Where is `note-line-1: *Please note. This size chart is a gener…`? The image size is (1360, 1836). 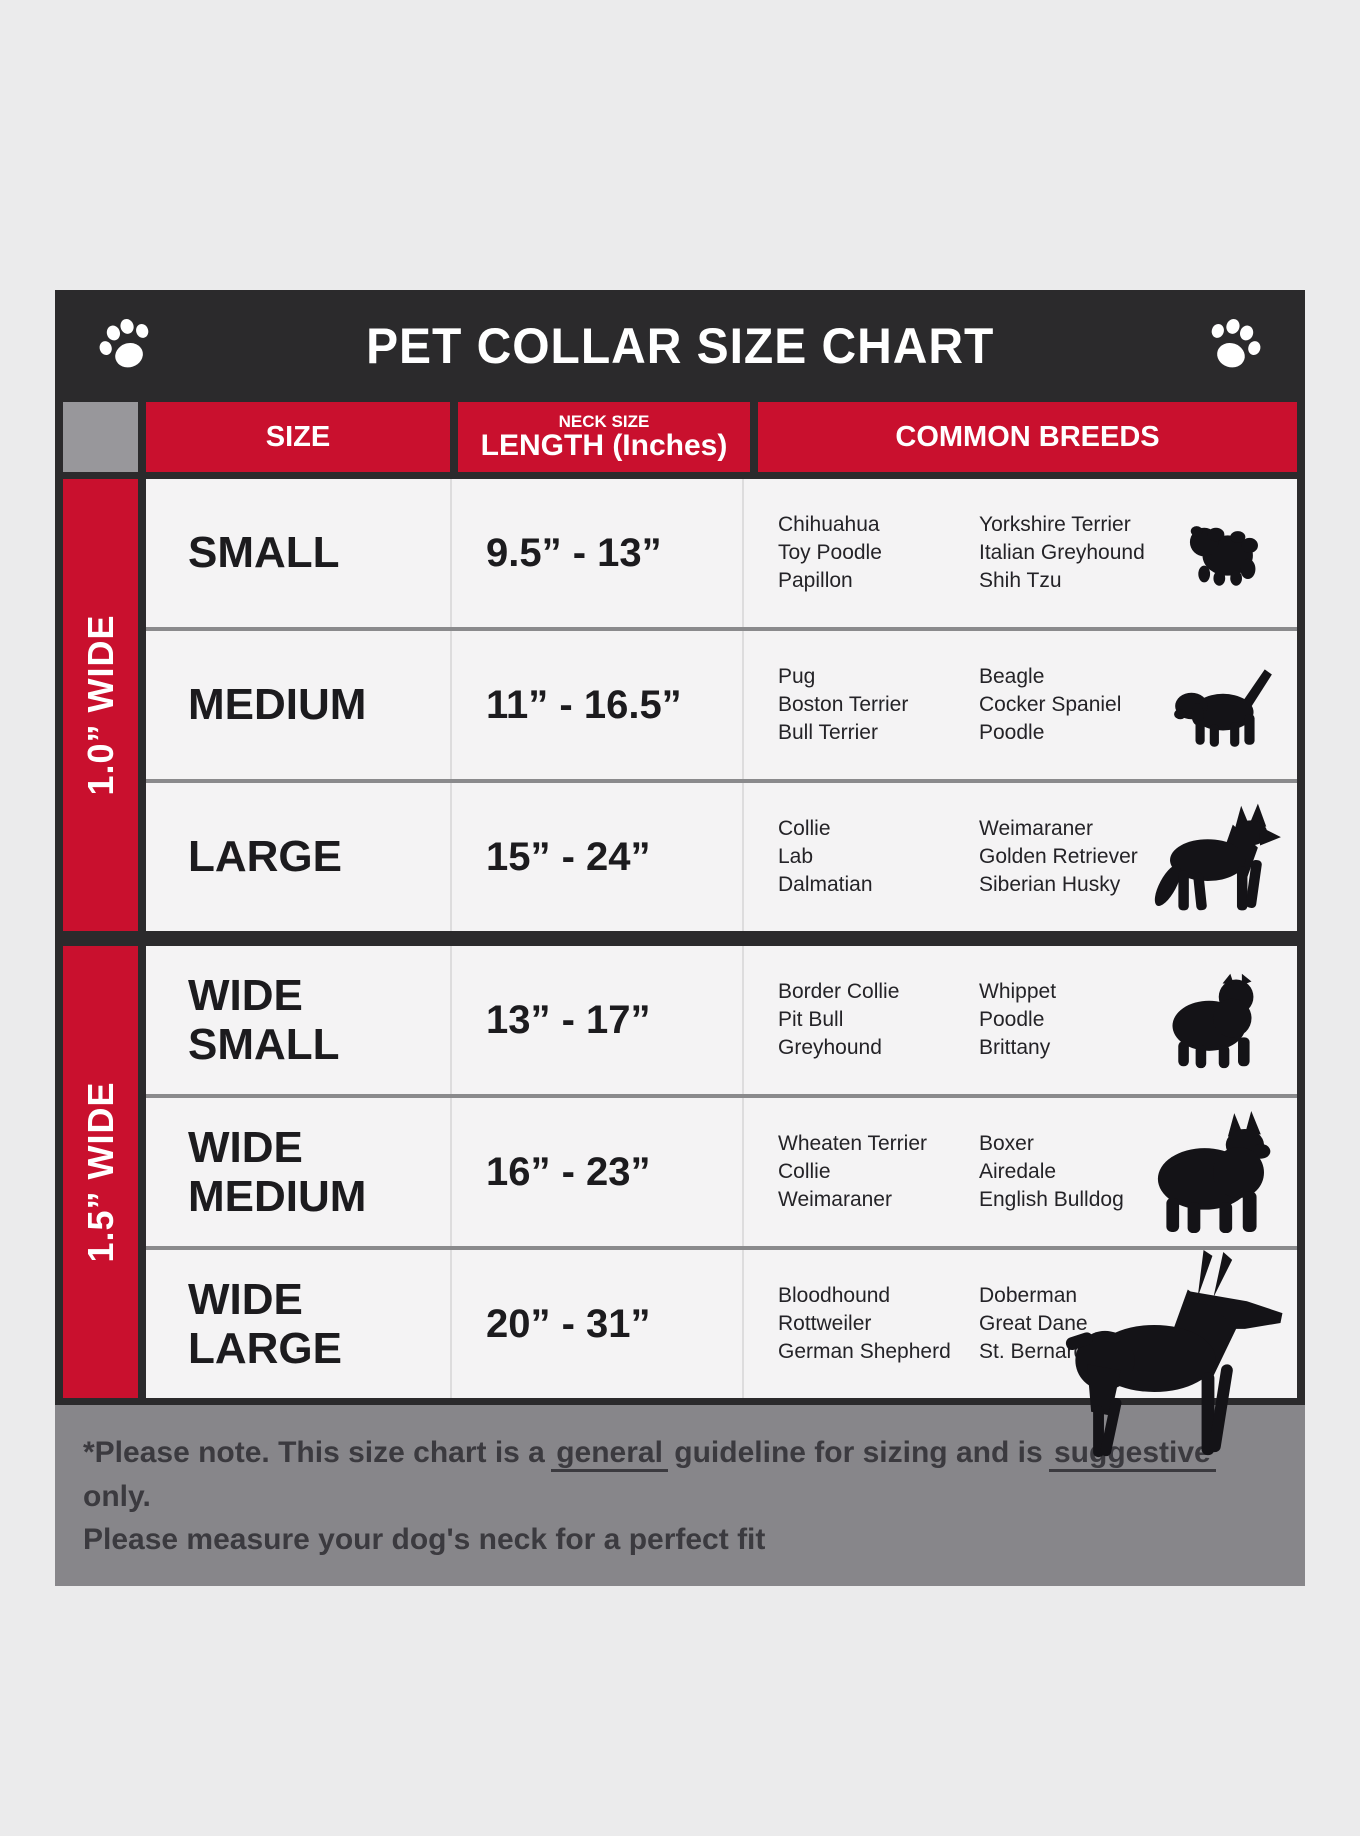 note-line-1: *Please note. This size chart is a gener… is located at coordinates (680, 1474).